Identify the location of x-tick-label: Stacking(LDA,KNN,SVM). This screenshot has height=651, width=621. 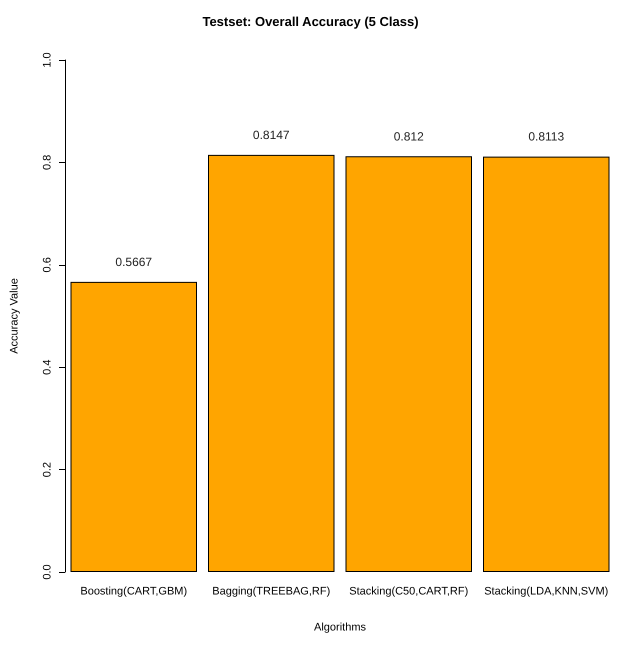
(546, 592).